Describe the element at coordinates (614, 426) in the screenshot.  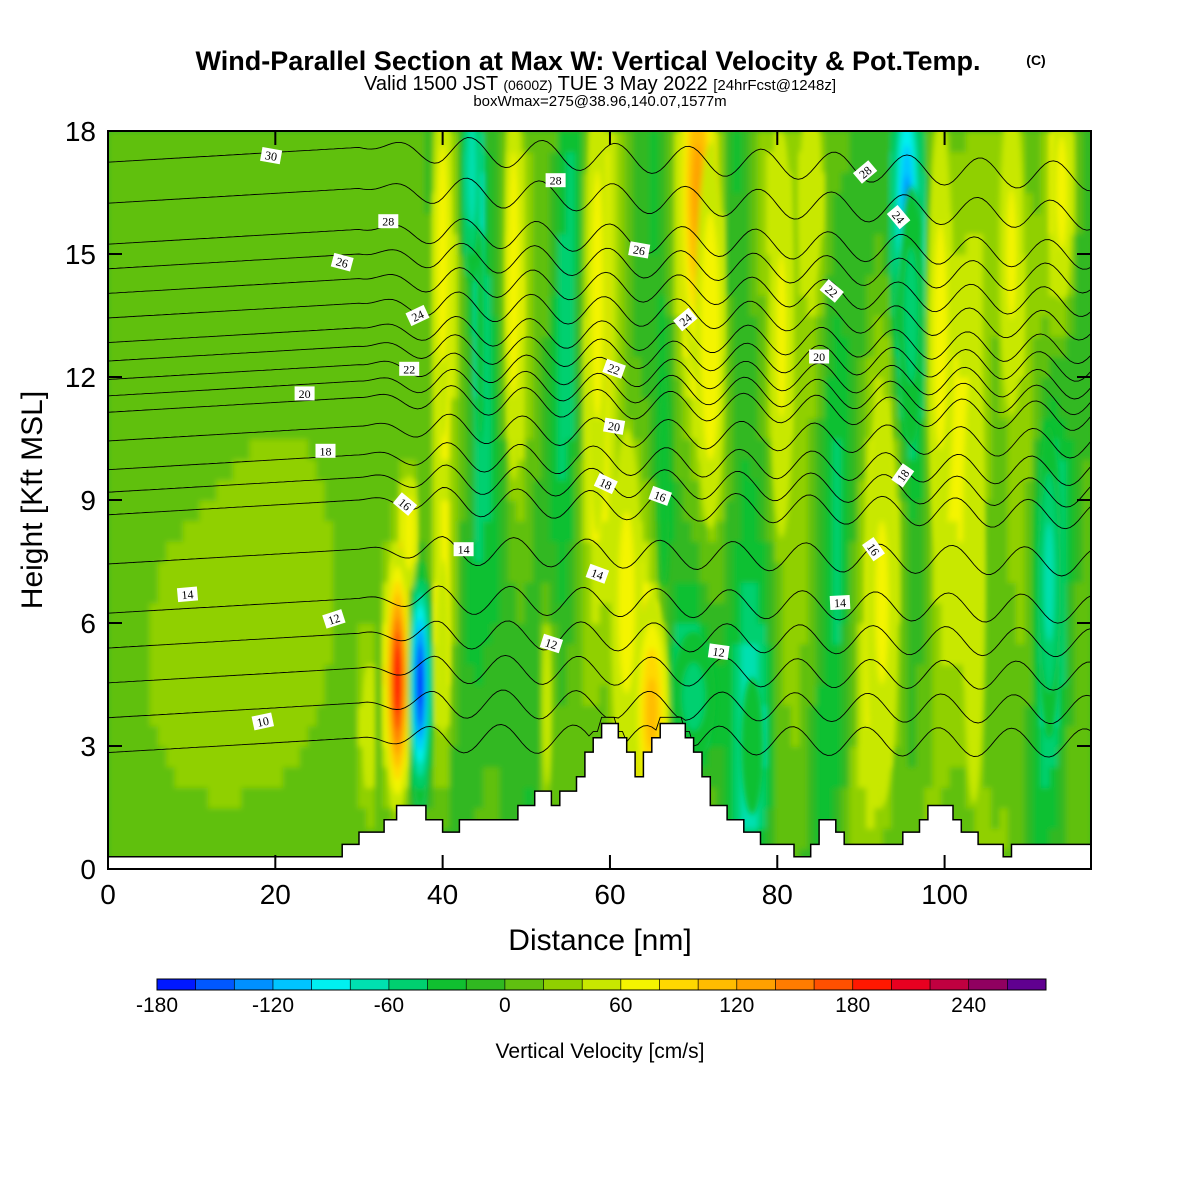
I see `contour-label: 20` at that location.